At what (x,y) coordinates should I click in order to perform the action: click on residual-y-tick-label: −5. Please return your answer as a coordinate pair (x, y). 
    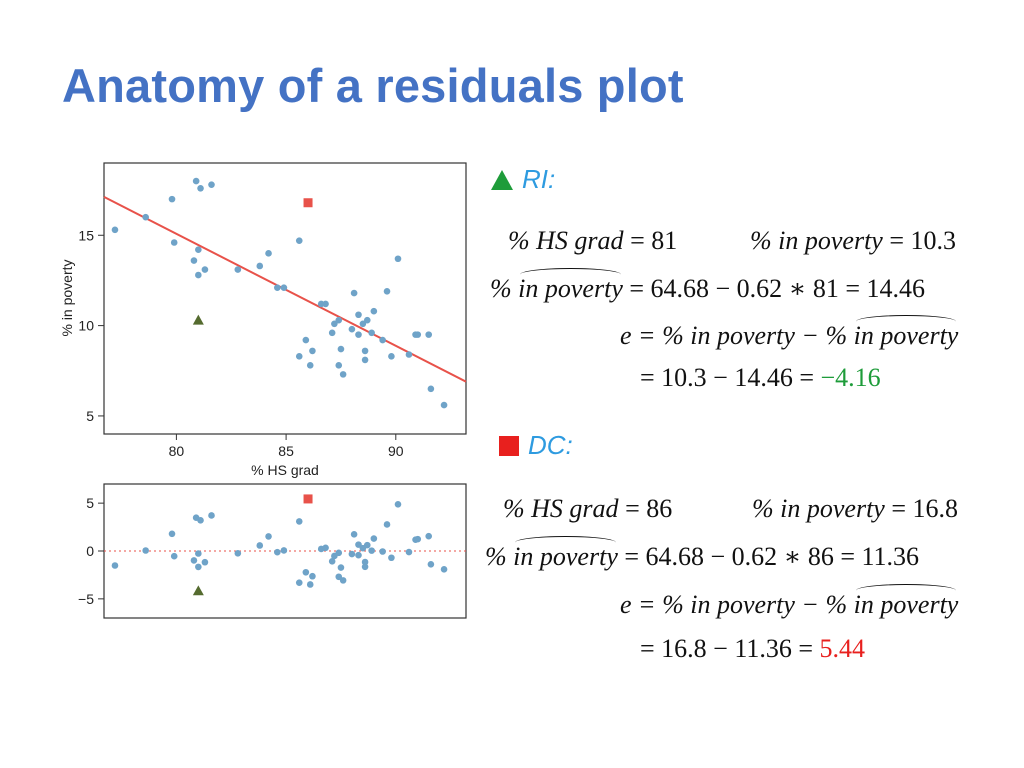
    Looking at the image, I should click on (86, 599).